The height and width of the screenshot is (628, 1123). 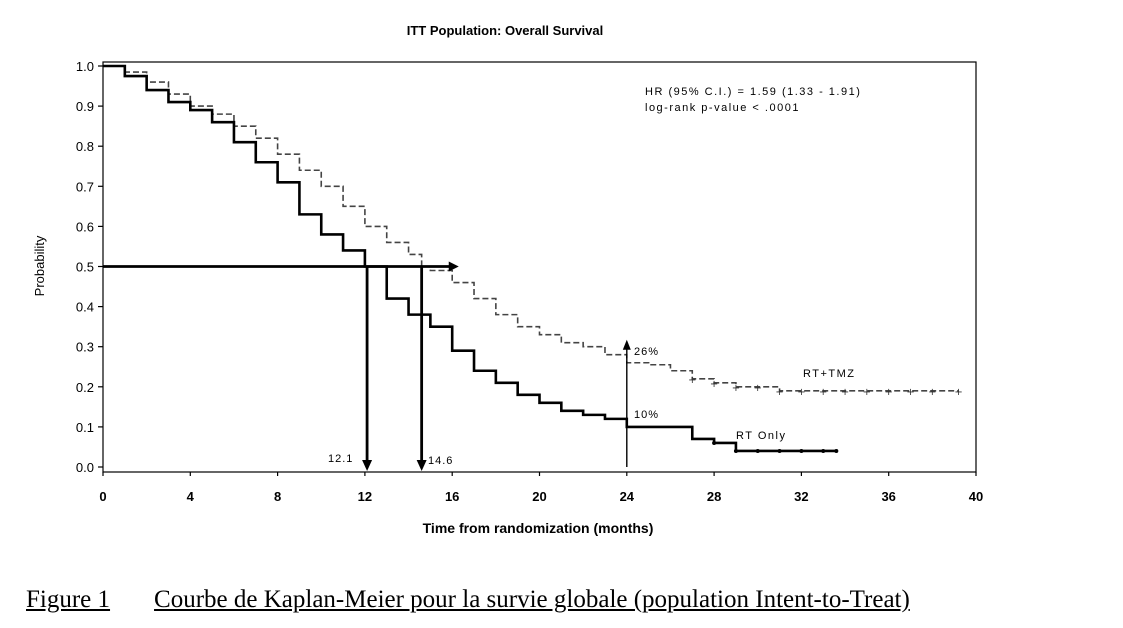 I want to click on x-tick-label: 12, so click(x=365, y=496).